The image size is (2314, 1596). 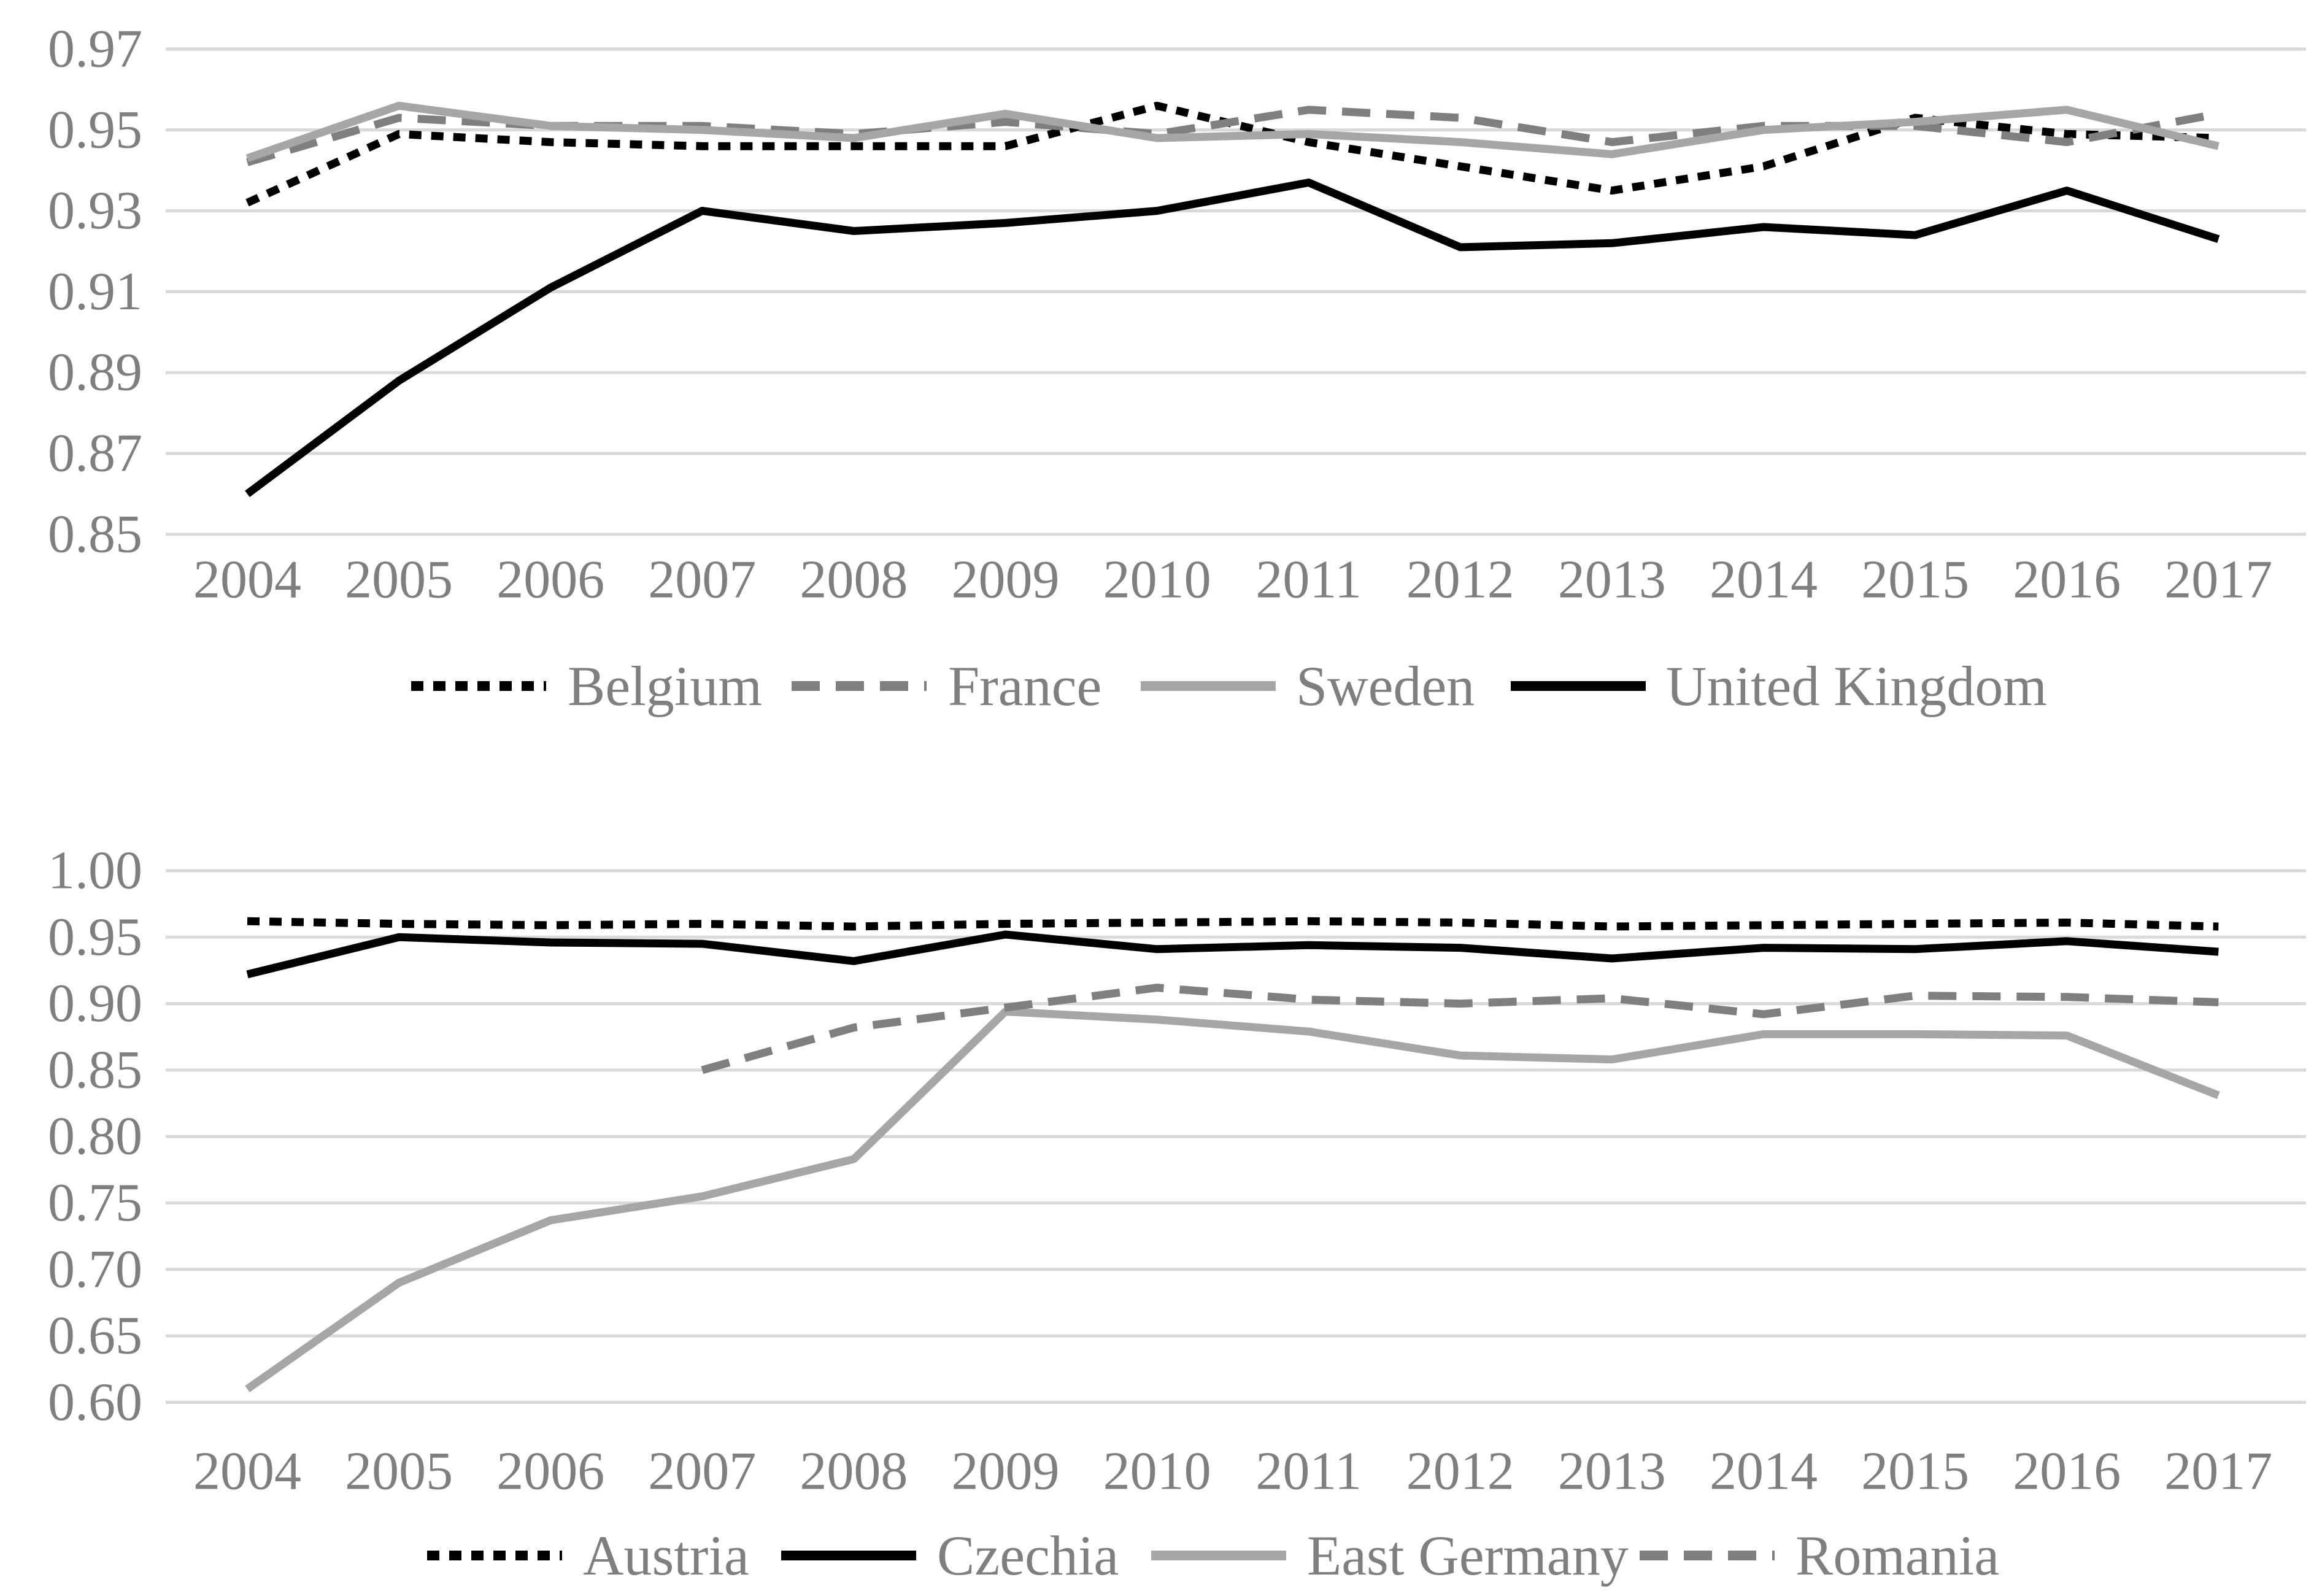 What do you see at coordinates (1915, 580) in the screenshot?
I see `top-xtick-label-2015: 2015` at bounding box center [1915, 580].